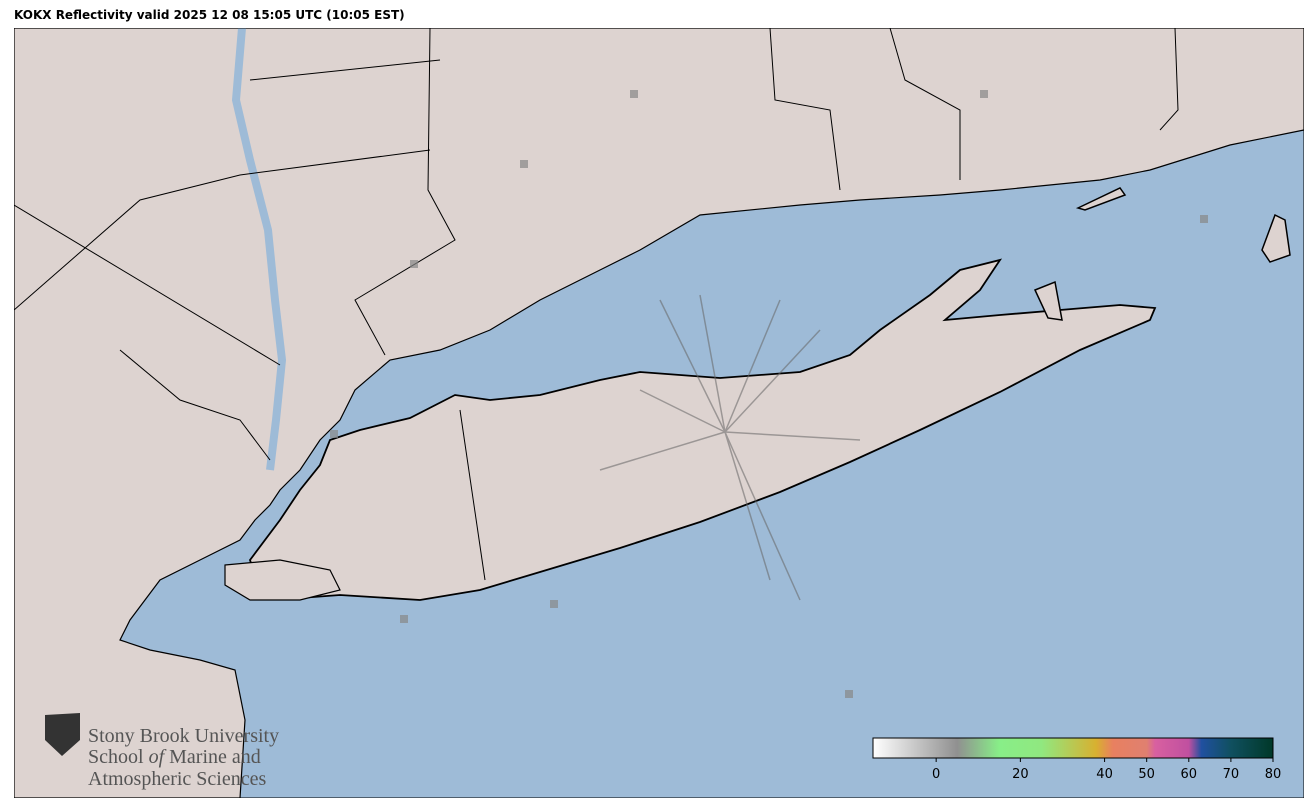  What do you see at coordinates (1146, 774) in the screenshot?
I see `tick-label: 50` at bounding box center [1146, 774].